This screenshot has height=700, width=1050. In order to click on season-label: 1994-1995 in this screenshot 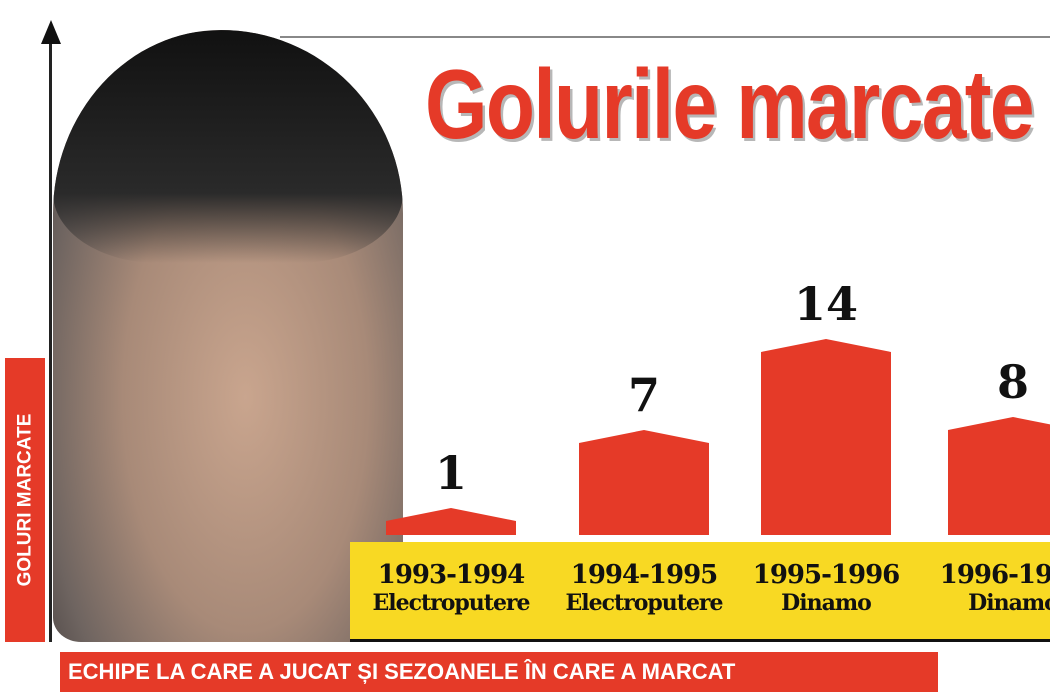, I will do `click(644, 575)`.